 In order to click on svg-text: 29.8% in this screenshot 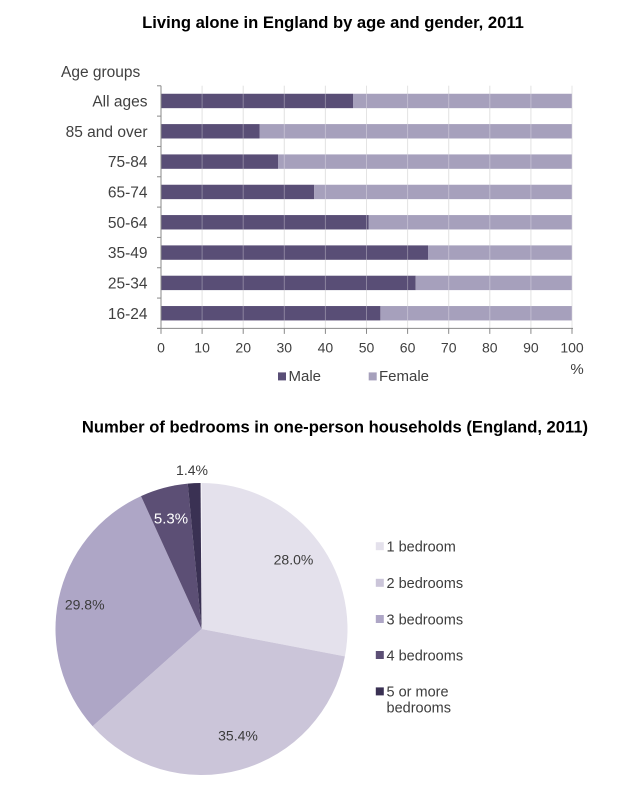, I will do `click(85, 605)`.